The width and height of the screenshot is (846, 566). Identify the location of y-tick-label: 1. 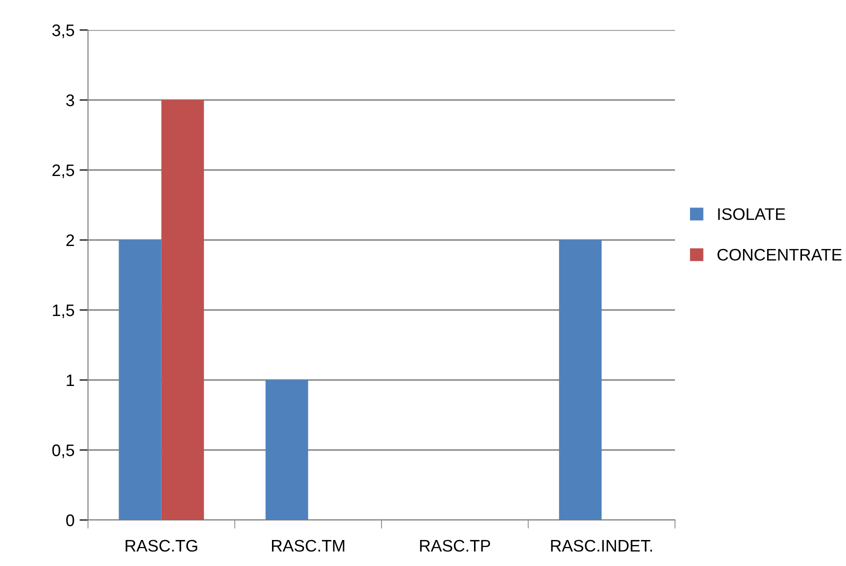
(70, 380).